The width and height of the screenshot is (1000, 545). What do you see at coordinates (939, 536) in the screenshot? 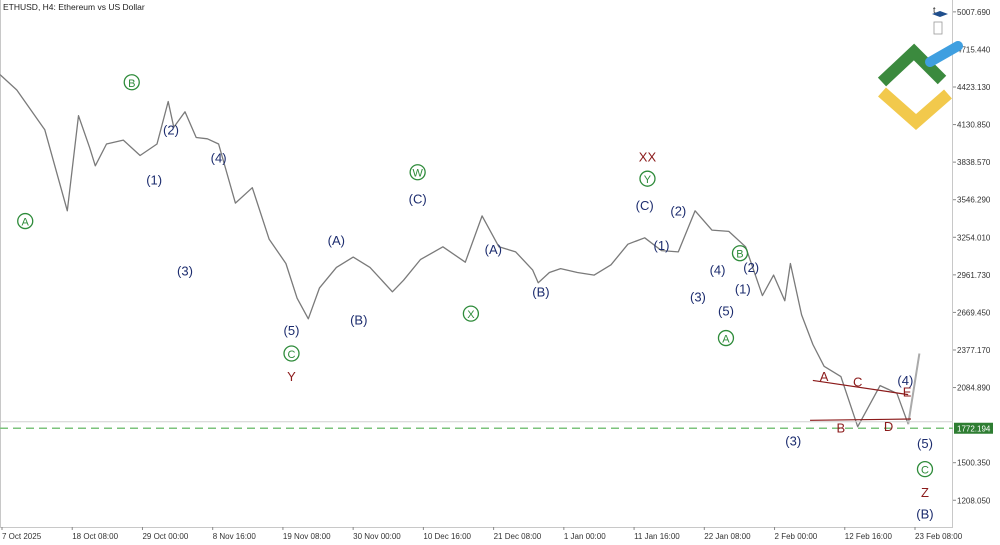
I see `x-tick-label: 23 Feb 08:00` at bounding box center [939, 536].